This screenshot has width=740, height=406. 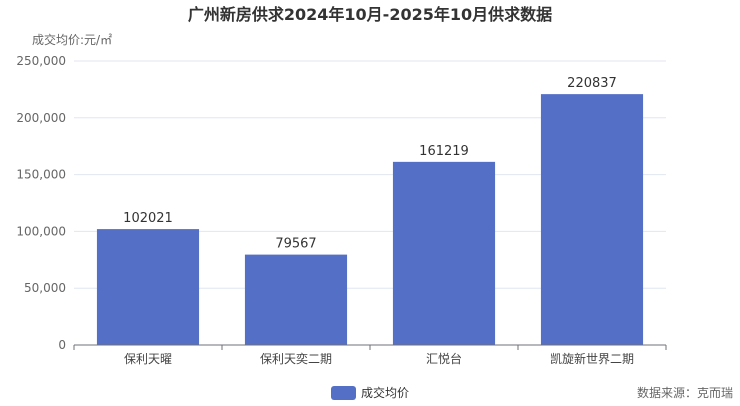 What do you see at coordinates (592, 83) in the screenshot?
I see `data-label: 220837` at bounding box center [592, 83].